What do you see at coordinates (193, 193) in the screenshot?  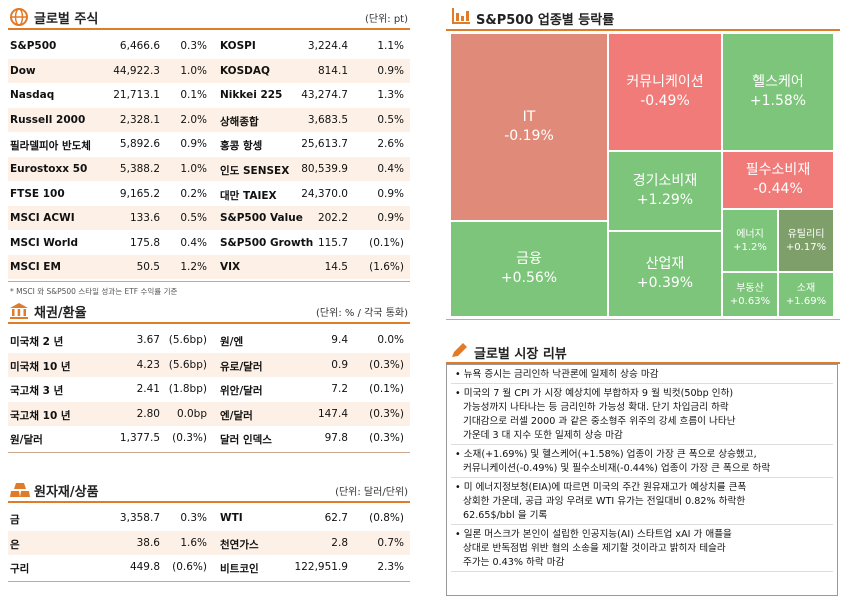 I see `change: 0.2%` at bounding box center [193, 193].